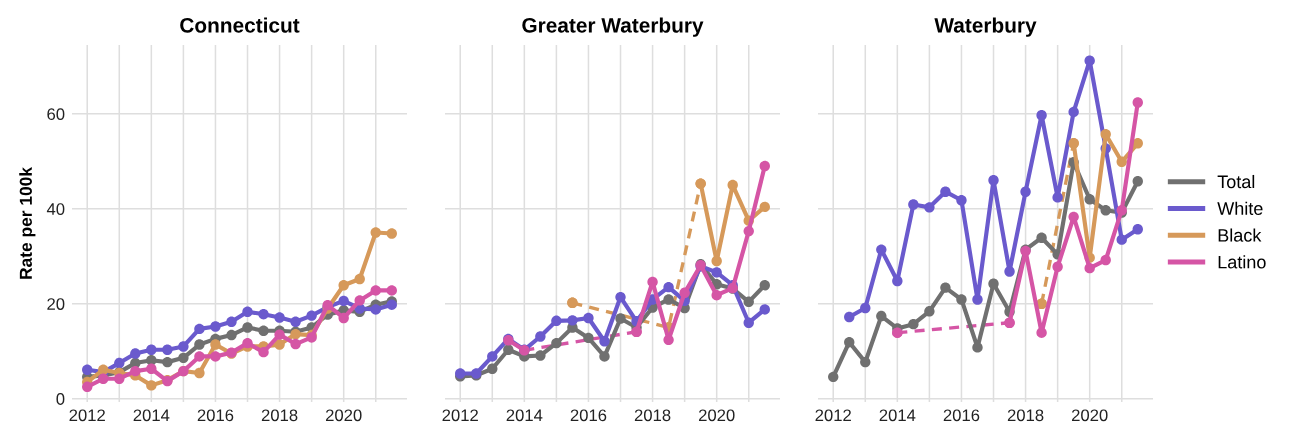 The height and width of the screenshot is (433, 1307). I want to click on chart-title: Waterbury, so click(985, 27).